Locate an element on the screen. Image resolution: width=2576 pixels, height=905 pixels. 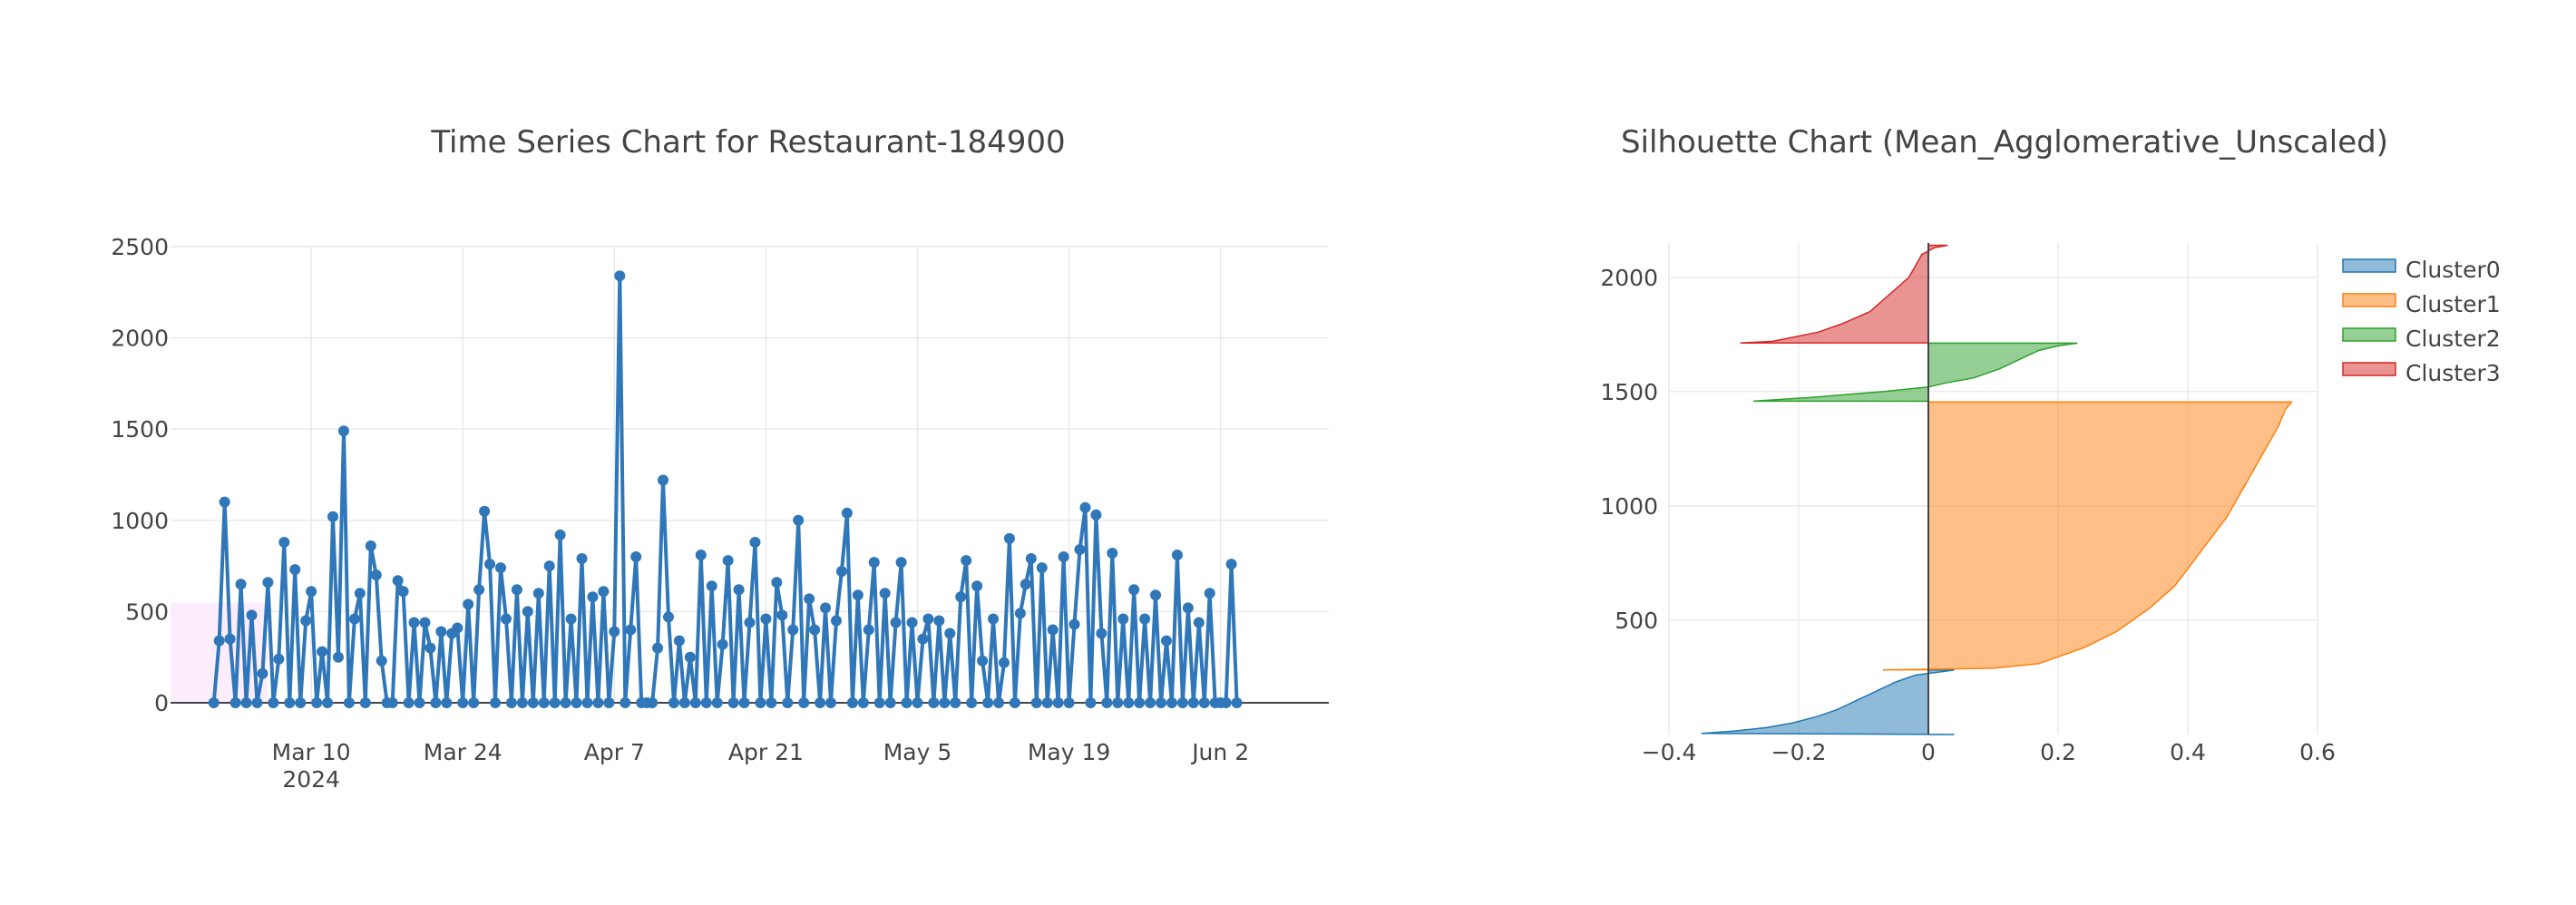
x-tick-label: 0.4 is located at coordinates (2188, 752).